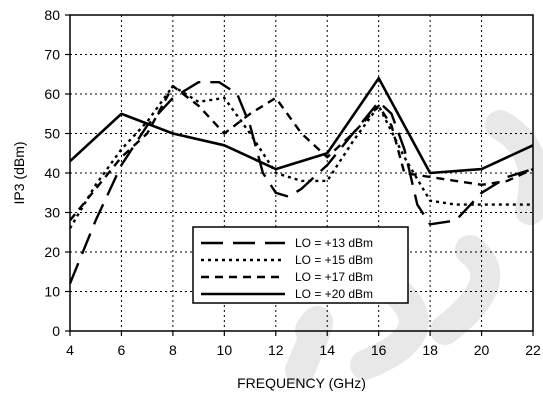 Image resolution: width=543 pixels, height=396 pixels. Describe the element at coordinates (301, 383) in the screenshot. I see `x-axis-label: FREQUENCY (GHz)` at that location.